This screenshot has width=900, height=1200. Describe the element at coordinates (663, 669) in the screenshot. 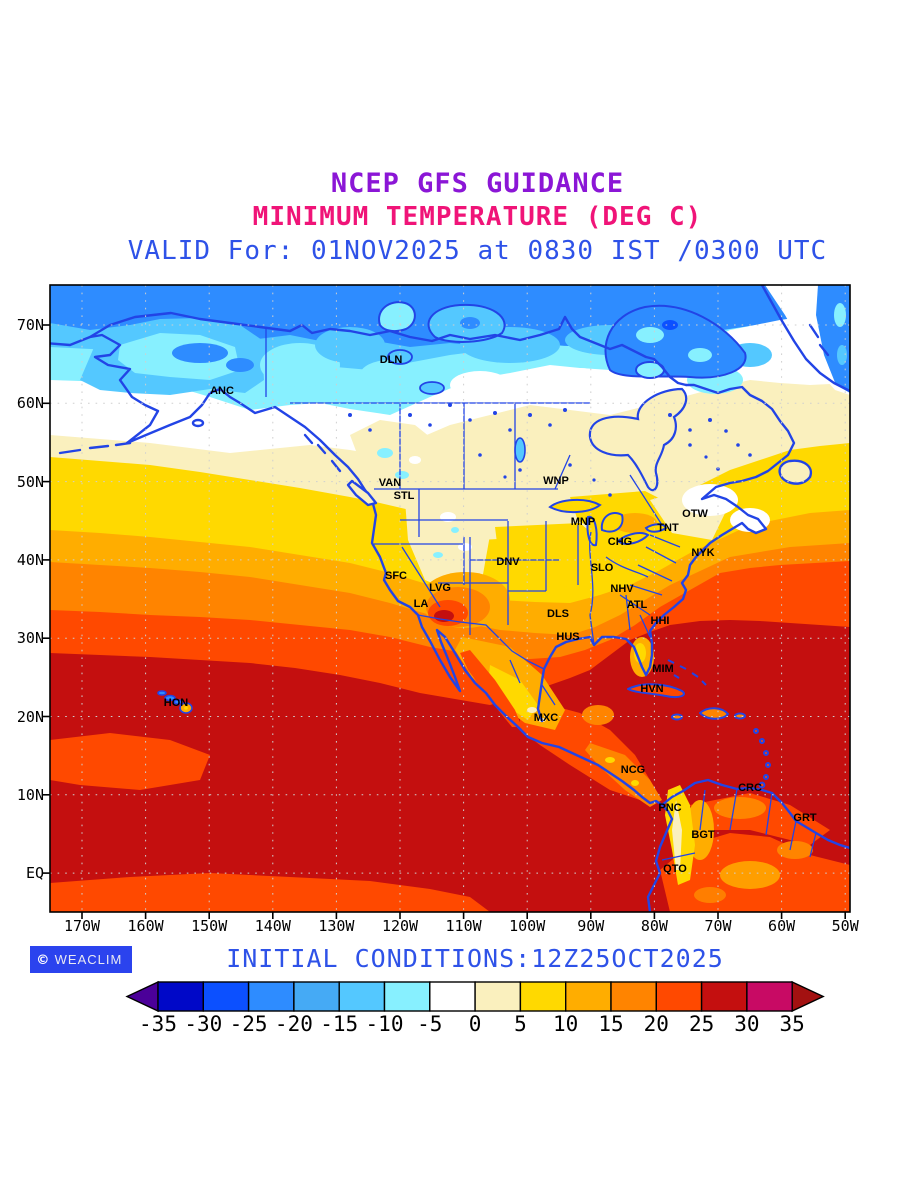

I see `station-label-MIM: MIM` at that location.